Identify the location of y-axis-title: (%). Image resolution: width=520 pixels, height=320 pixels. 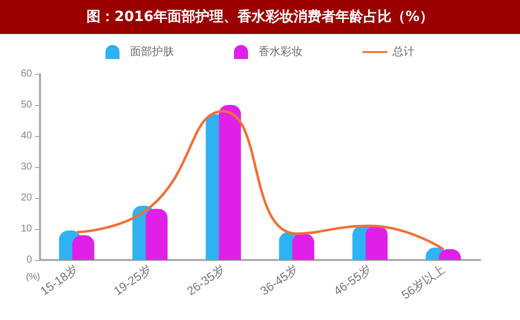
(33, 277).